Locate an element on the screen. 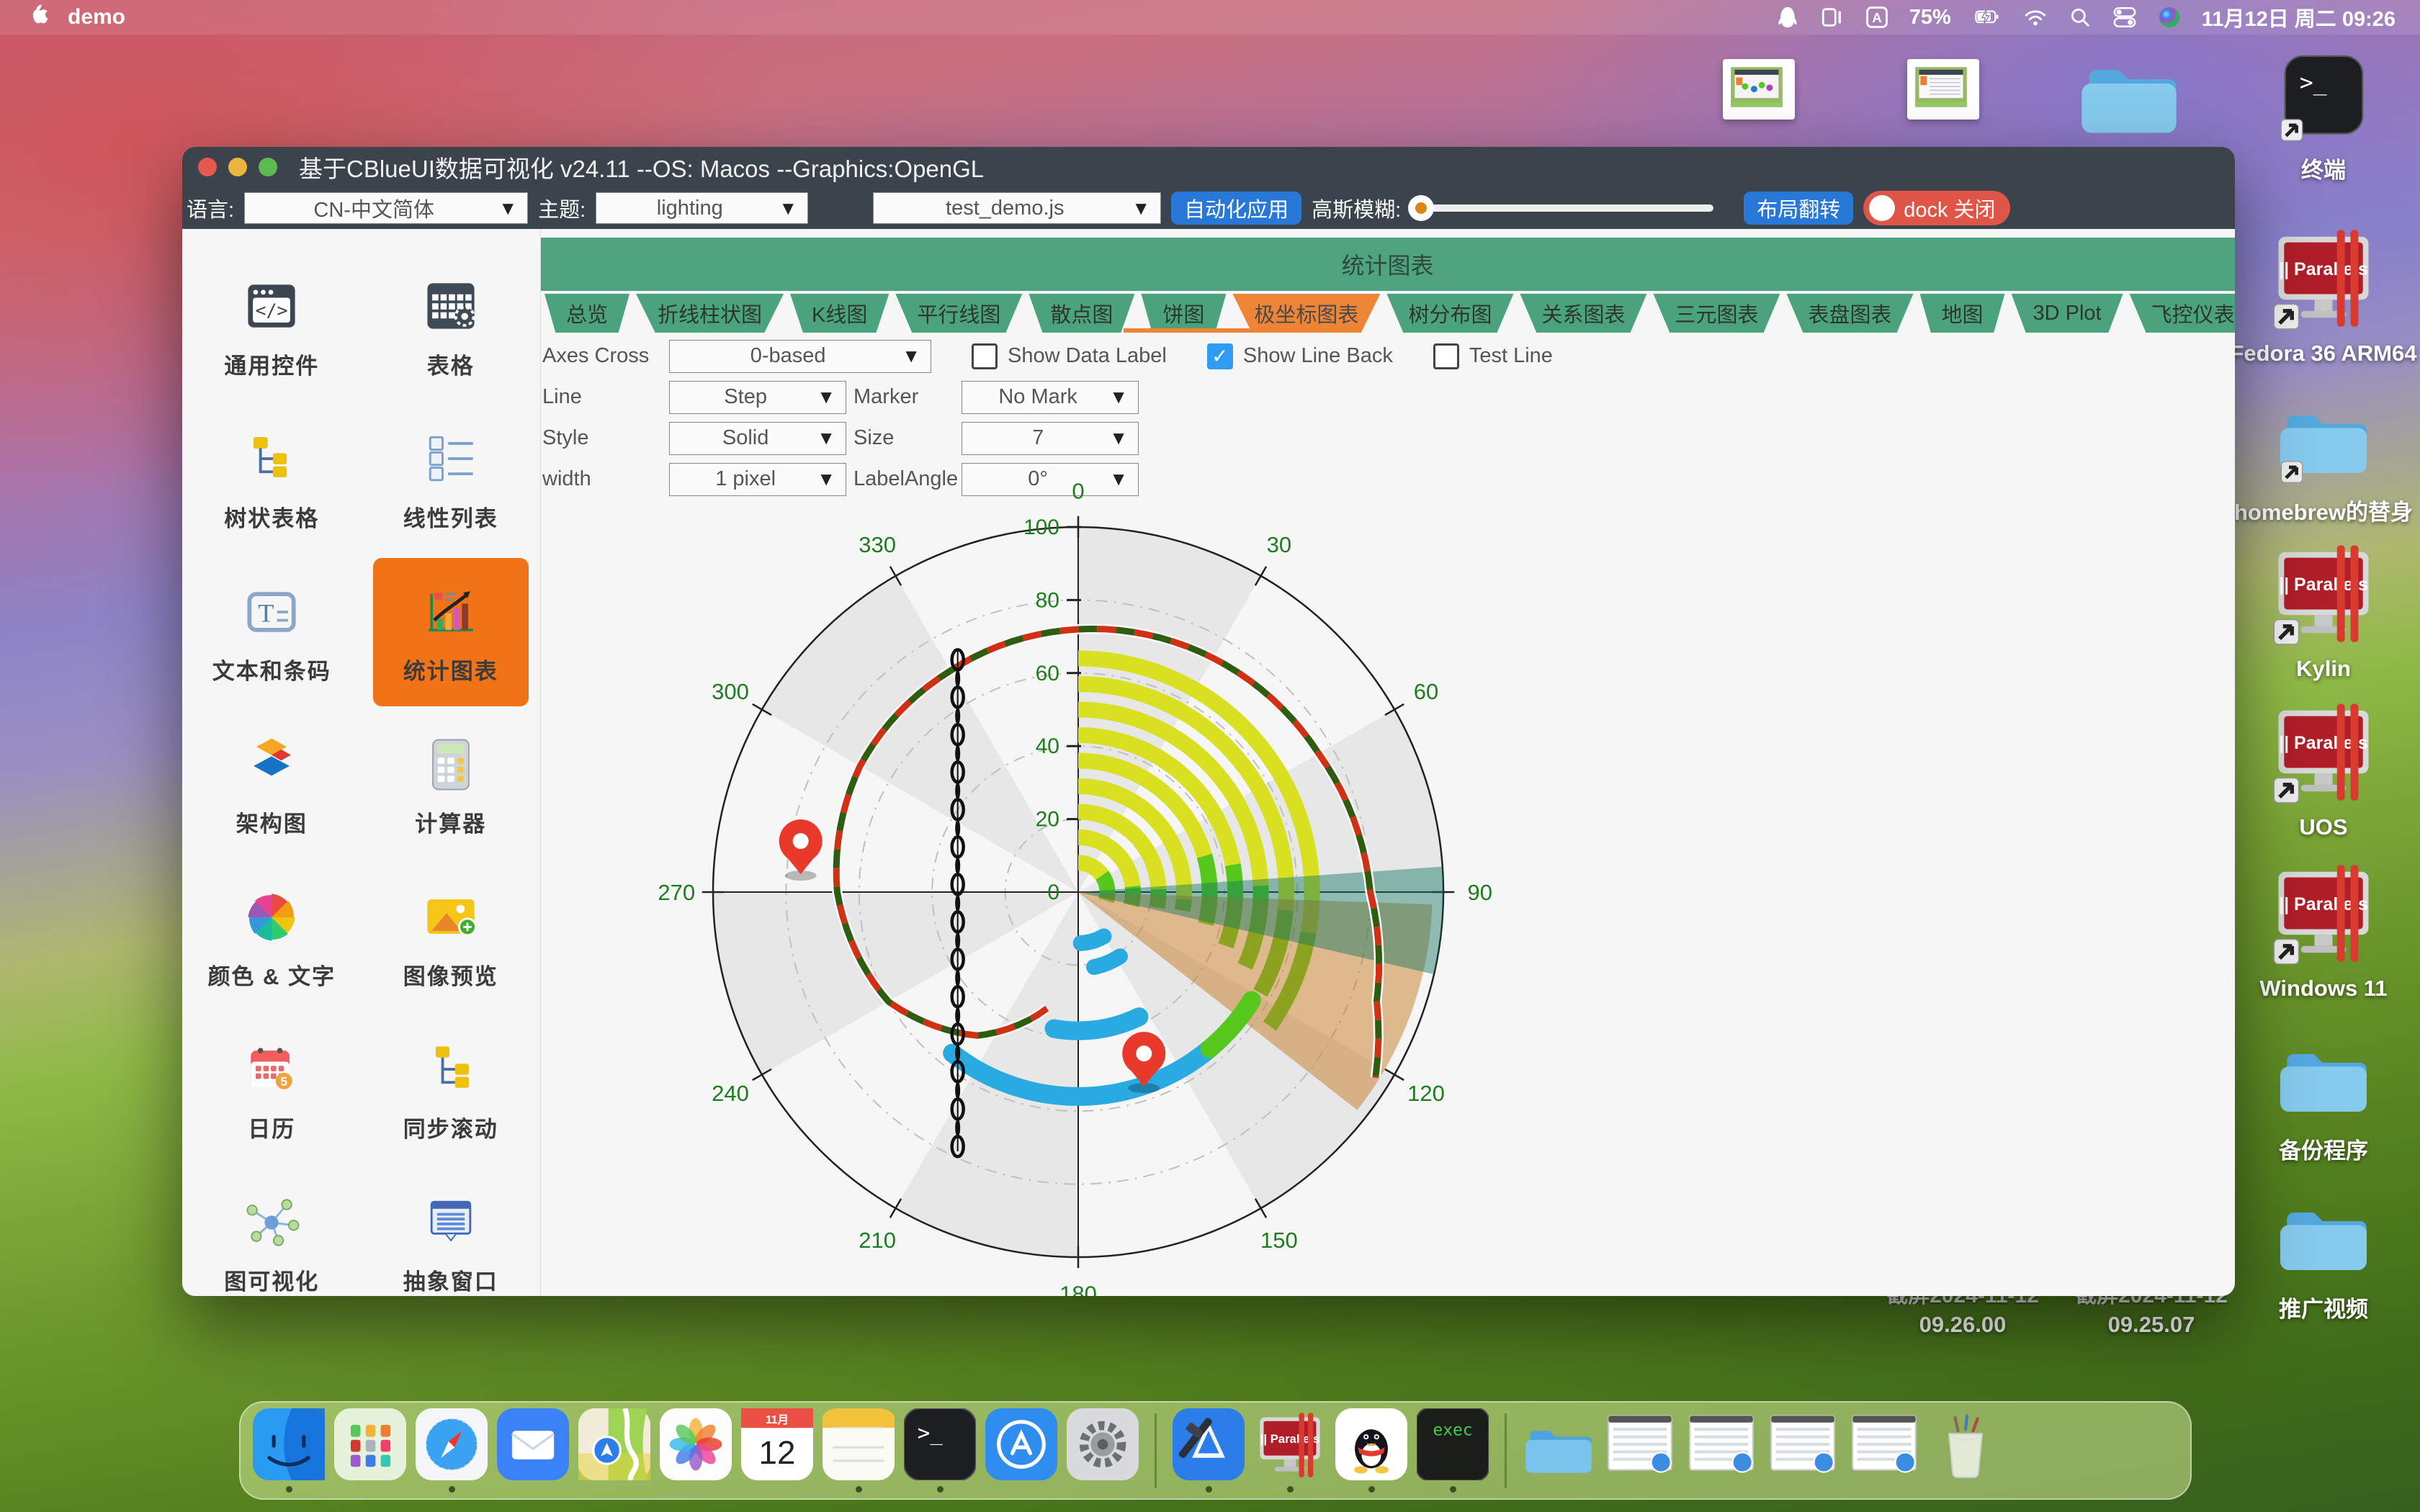 The height and width of the screenshot is (1512, 2420). dock-item-window-thumb3 is located at coordinates (1802, 1450).